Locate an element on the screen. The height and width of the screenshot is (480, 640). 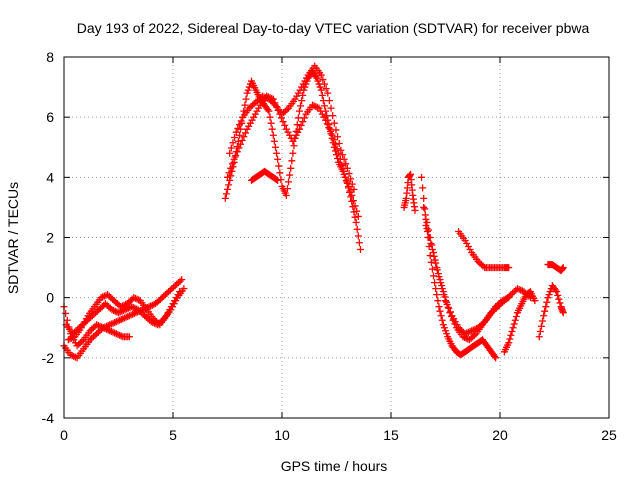
series-seg-f is located at coordinates (293, 156).